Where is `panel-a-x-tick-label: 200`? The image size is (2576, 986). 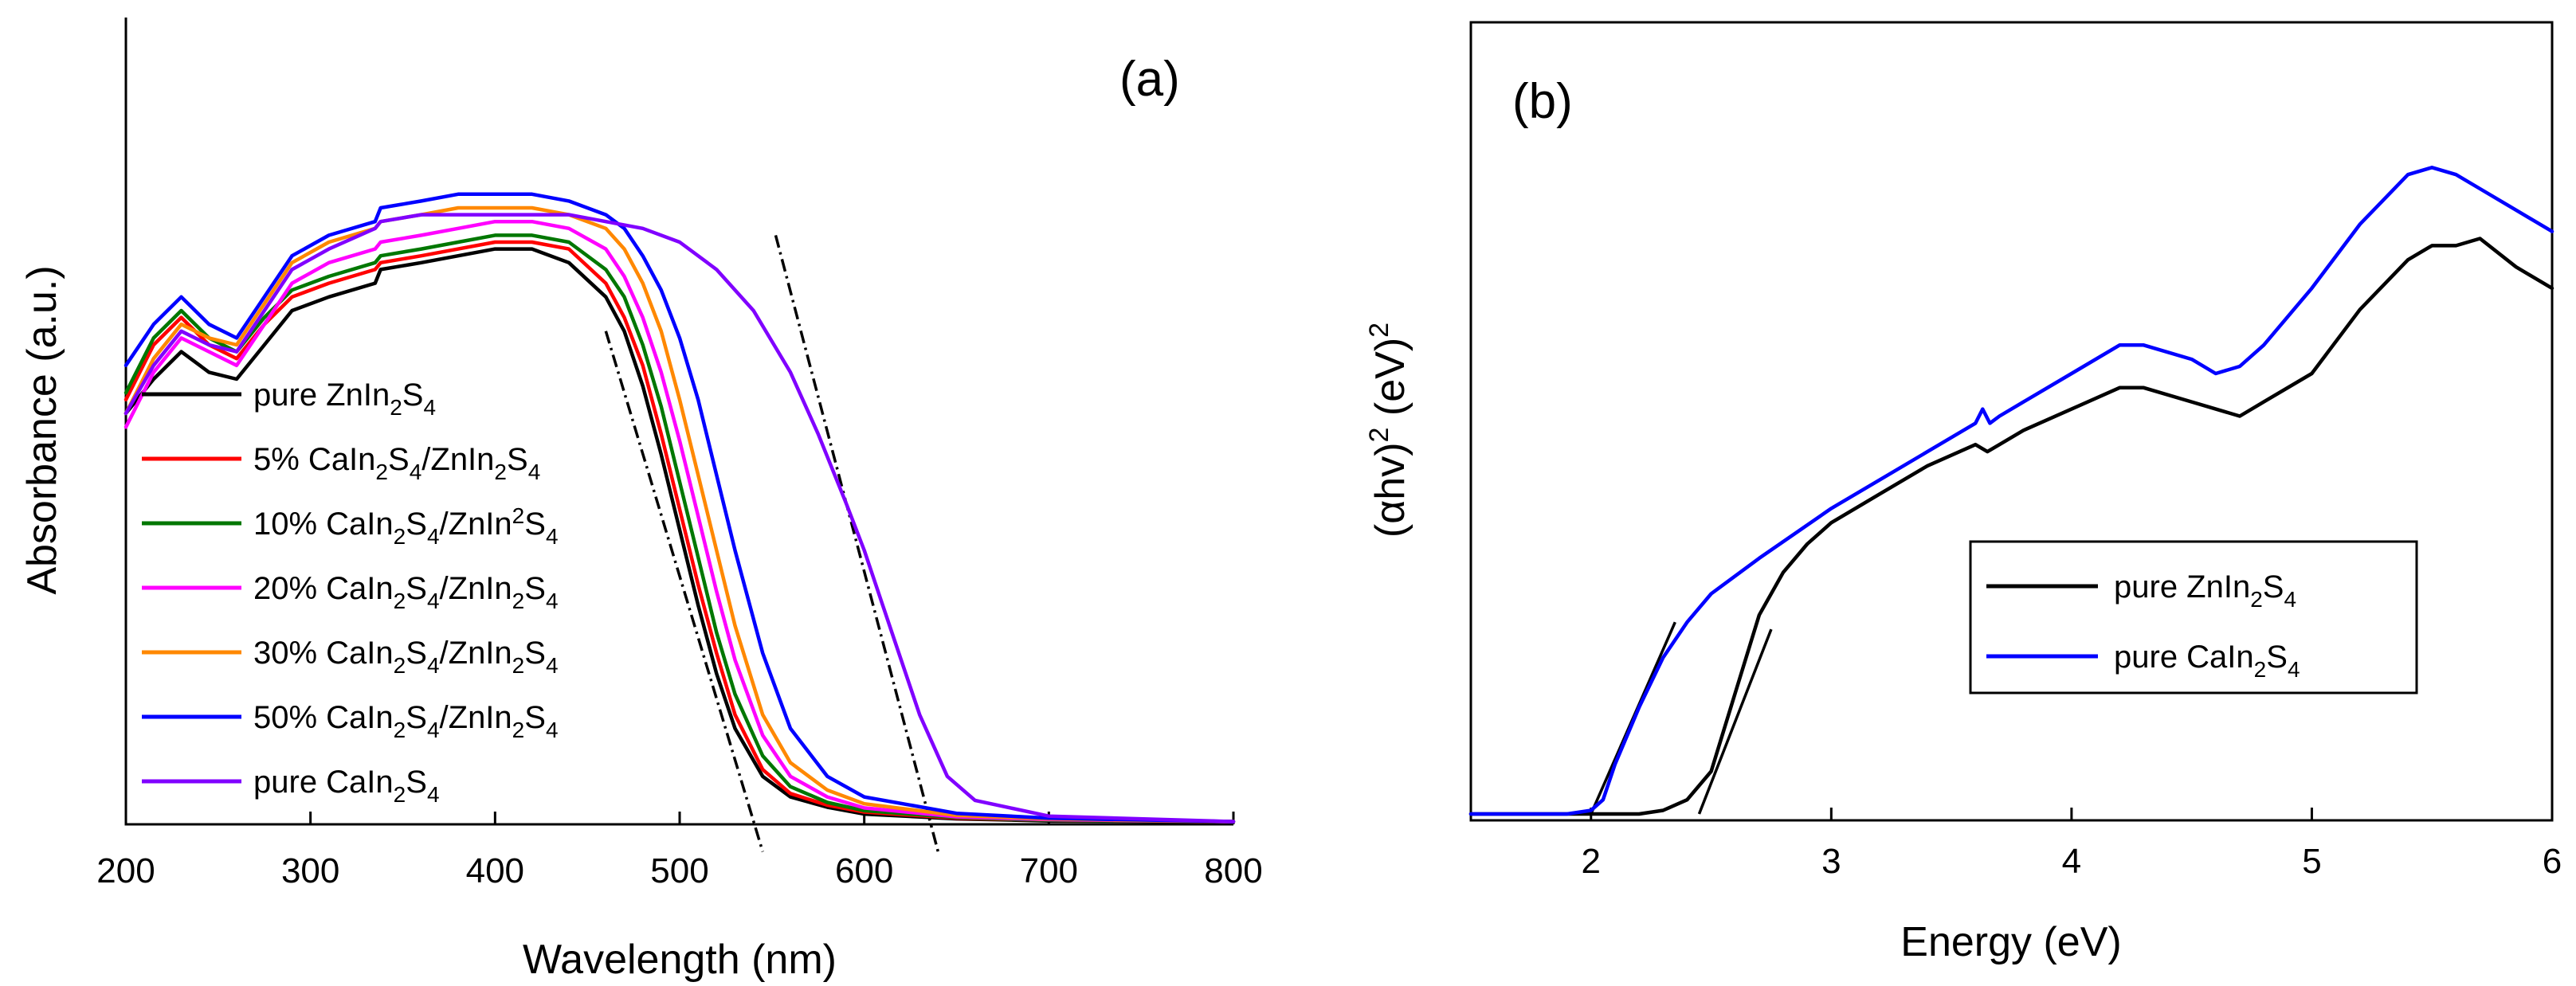
panel-a-x-tick-label: 200 is located at coordinates (125, 870).